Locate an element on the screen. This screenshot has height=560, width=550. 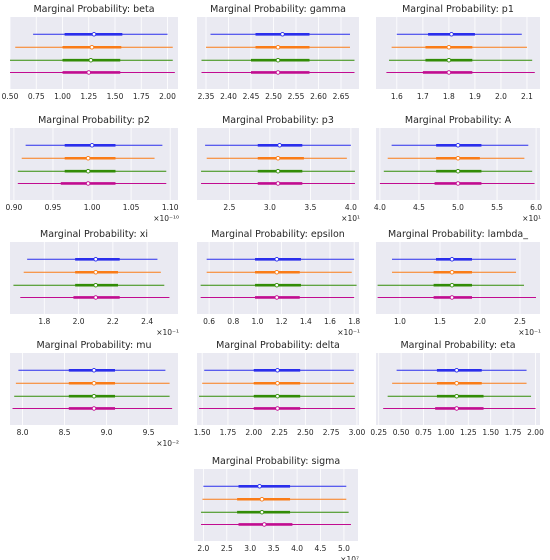
panel-title: Marginal Probability: p2 is located at coordinates (94, 120).